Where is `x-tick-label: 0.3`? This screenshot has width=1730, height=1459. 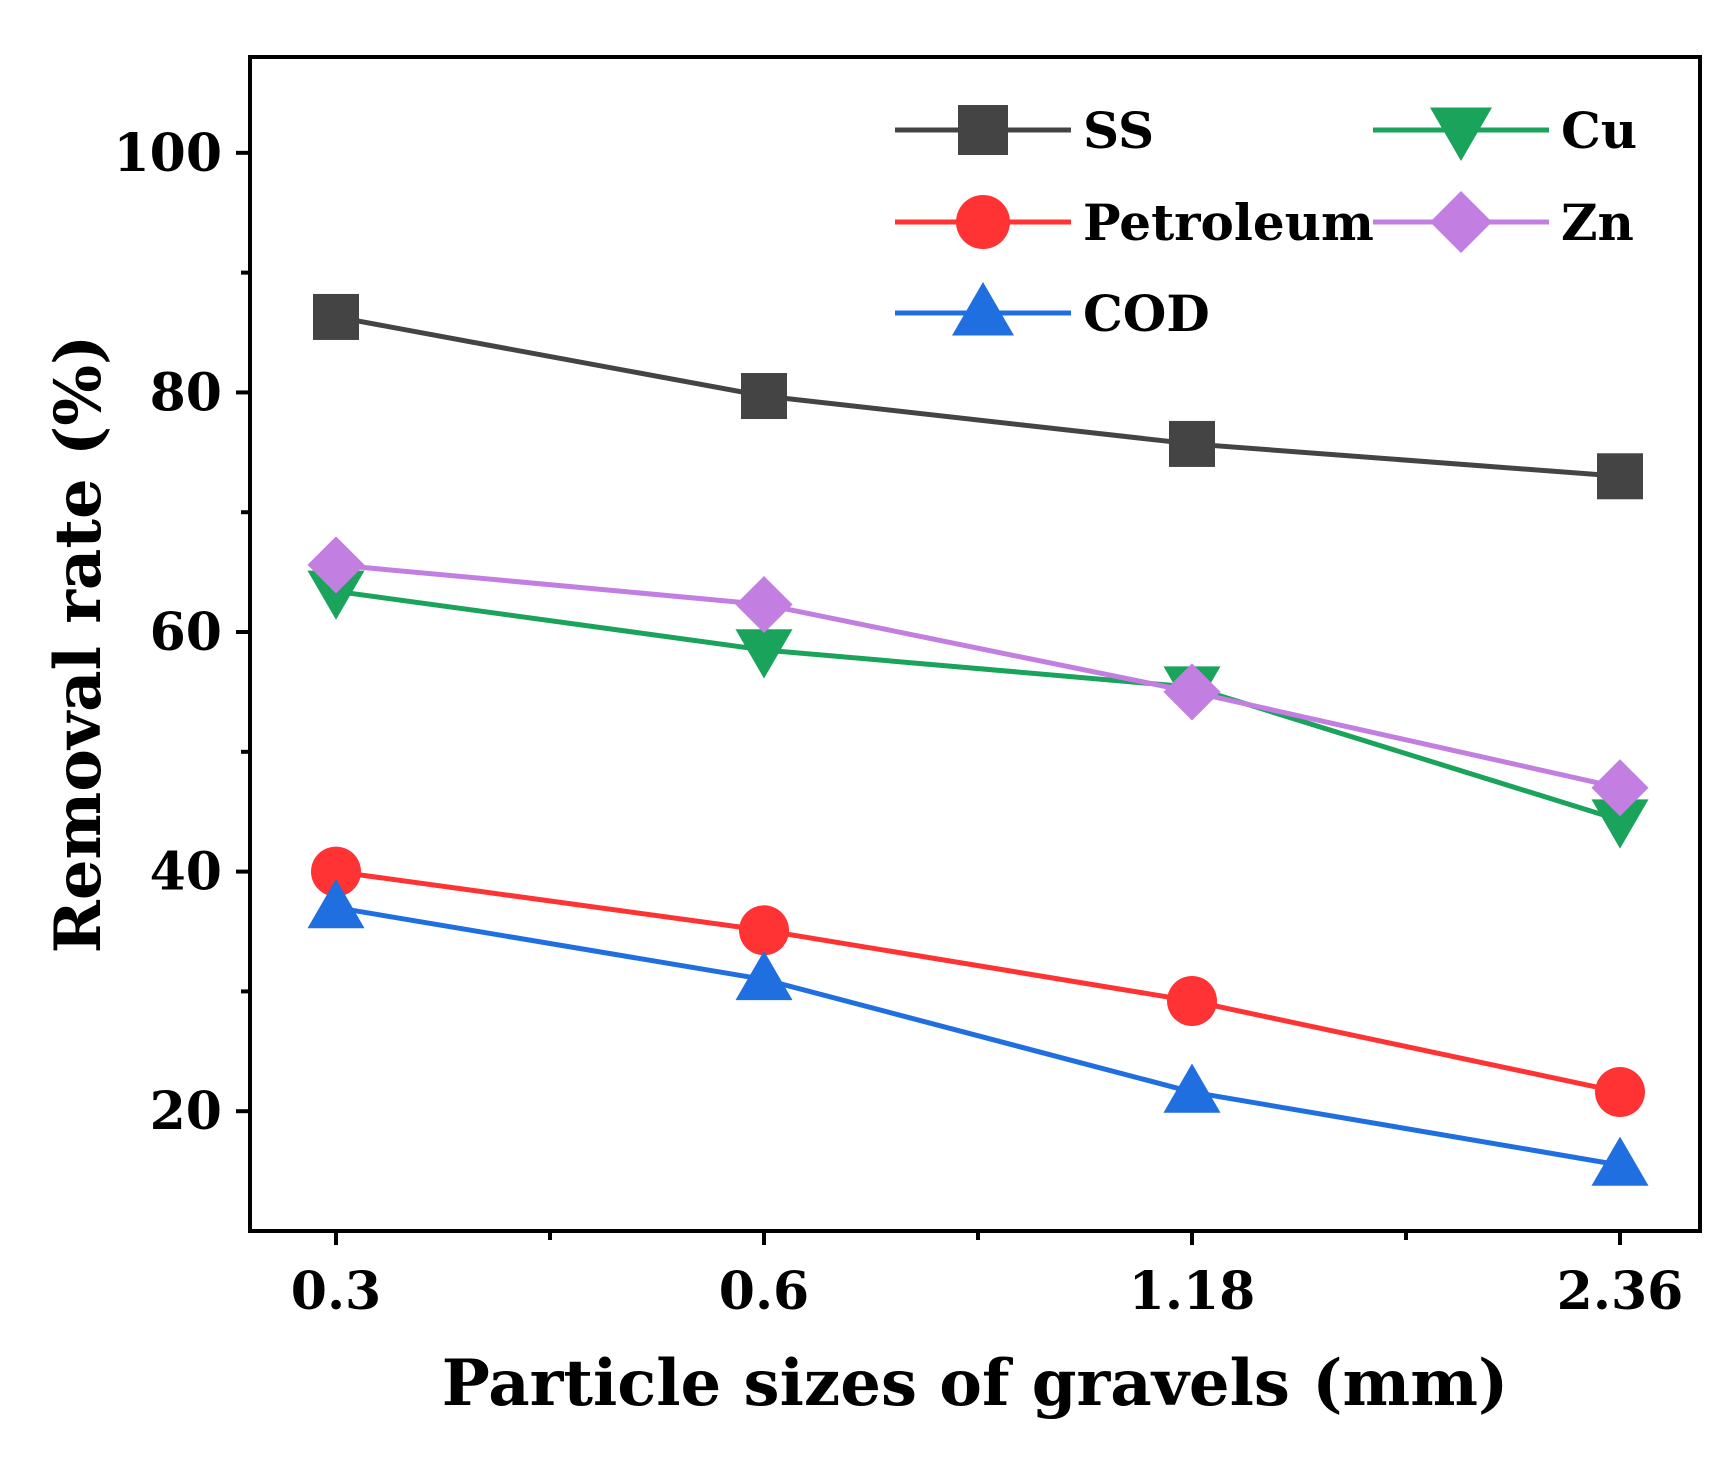 x-tick-label: 0.3 is located at coordinates (336, 1291).